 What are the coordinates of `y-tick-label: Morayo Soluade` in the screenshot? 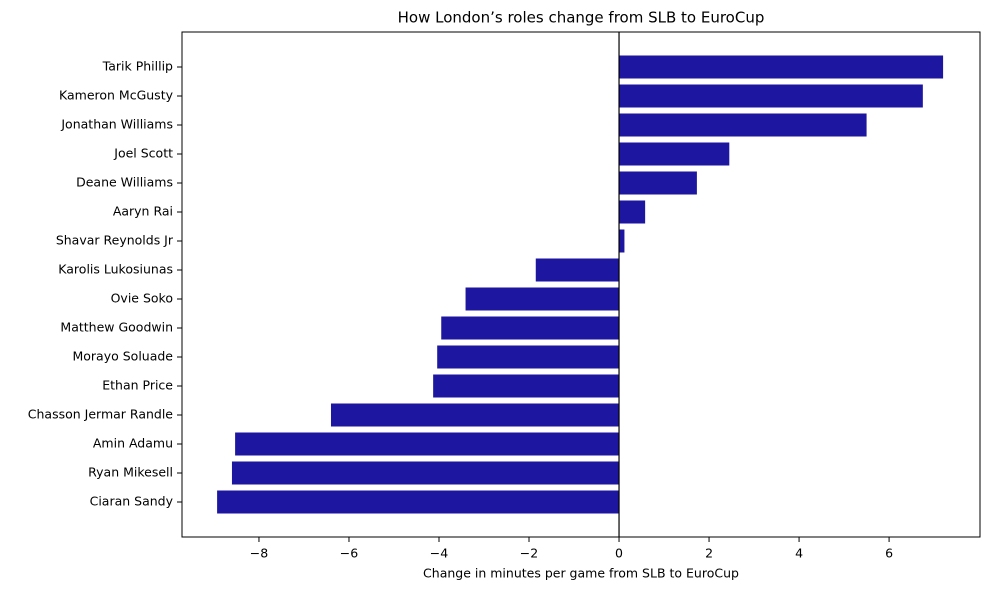 It's located at (122, 356).